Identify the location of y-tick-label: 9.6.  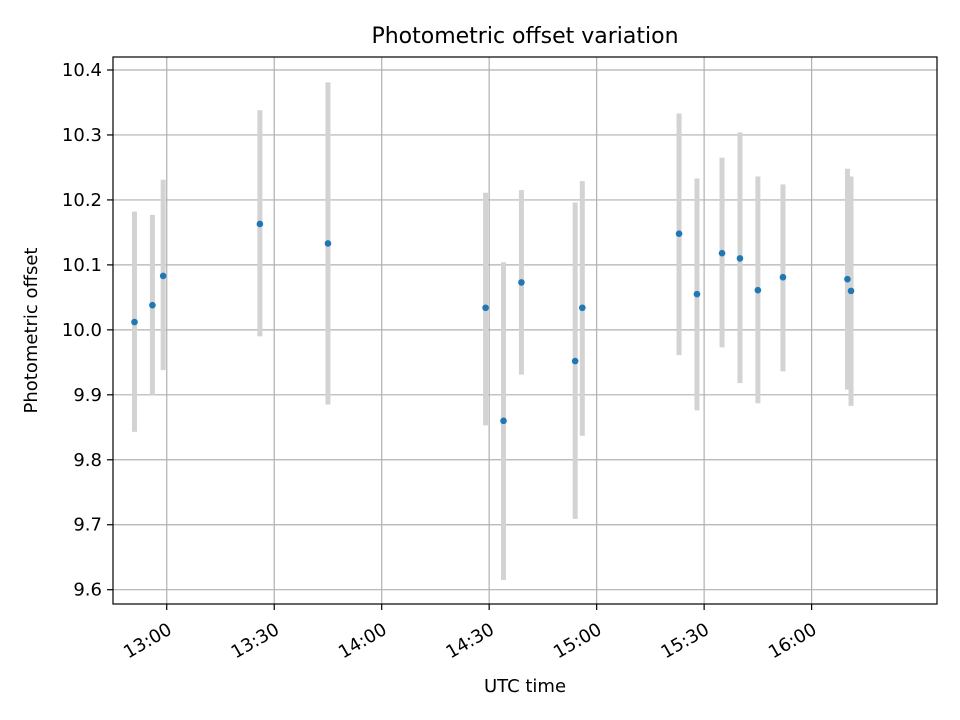
(87, 590).